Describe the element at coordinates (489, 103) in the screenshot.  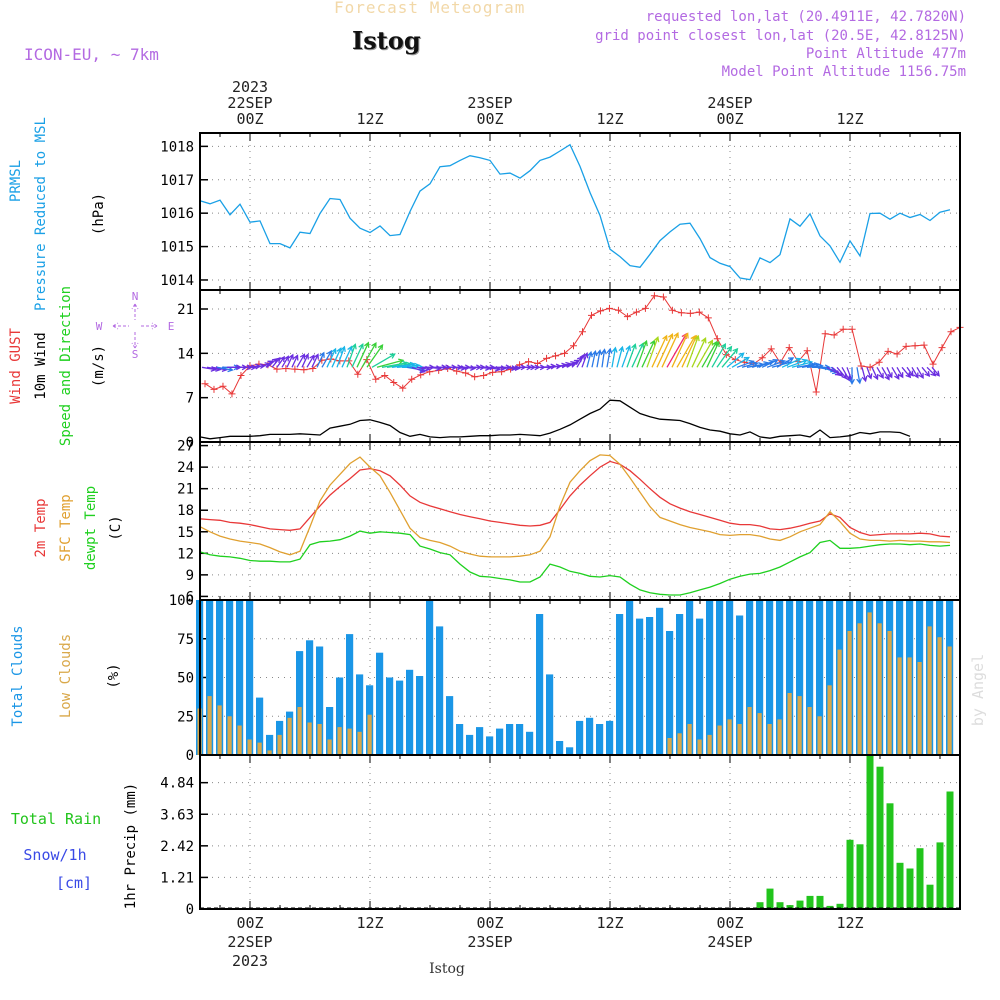
I see `top-time-label: 23SEP` at that location.